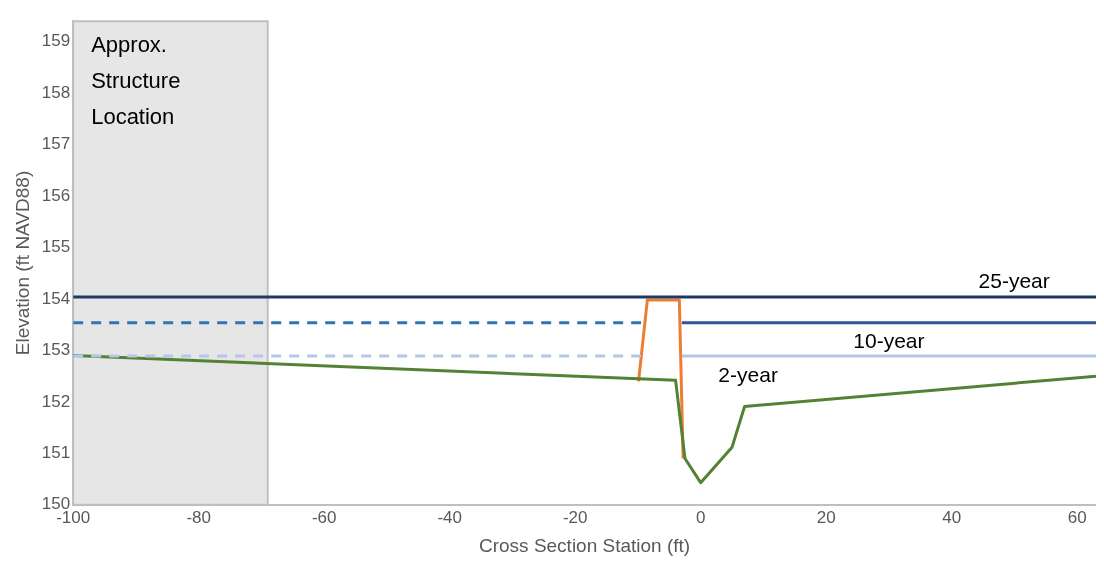 This screenshot has width=1104, height=570. Describe the element at coordinates (1077, 517) in the screenshot. I see `x-tick-label: 60` at that location.